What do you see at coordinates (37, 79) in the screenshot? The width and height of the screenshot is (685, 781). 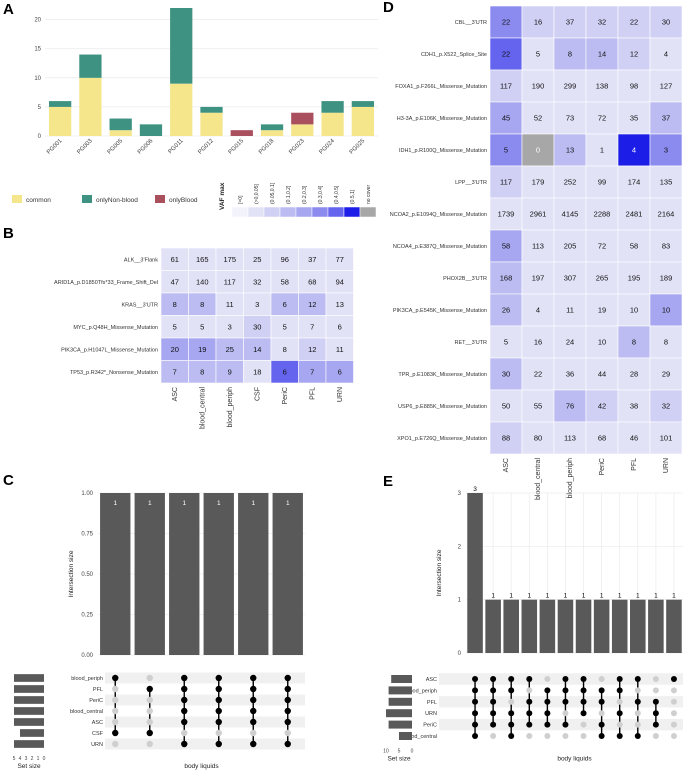 I see `y-tick-label: 10` at bounding box center [37, 79].